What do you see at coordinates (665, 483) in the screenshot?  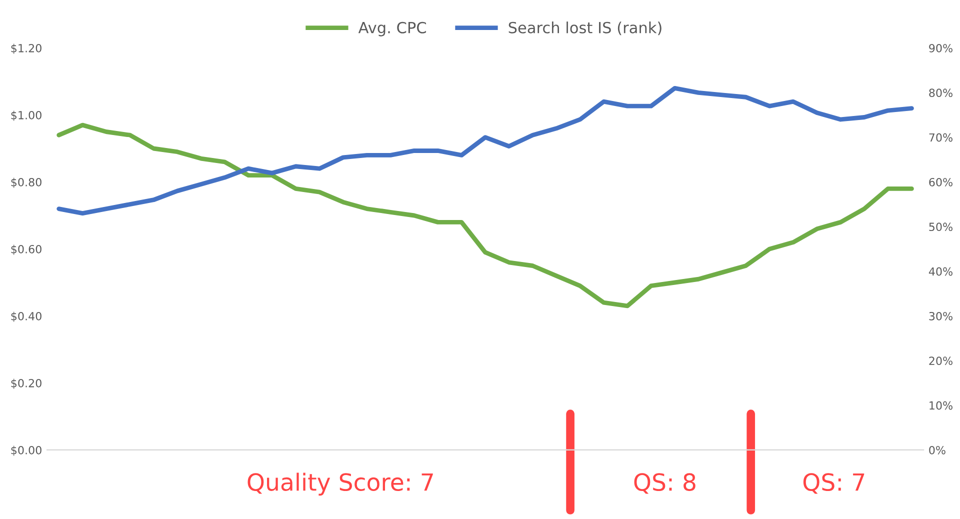 I see `text: QS: 8` at bounding box center [665, 483].